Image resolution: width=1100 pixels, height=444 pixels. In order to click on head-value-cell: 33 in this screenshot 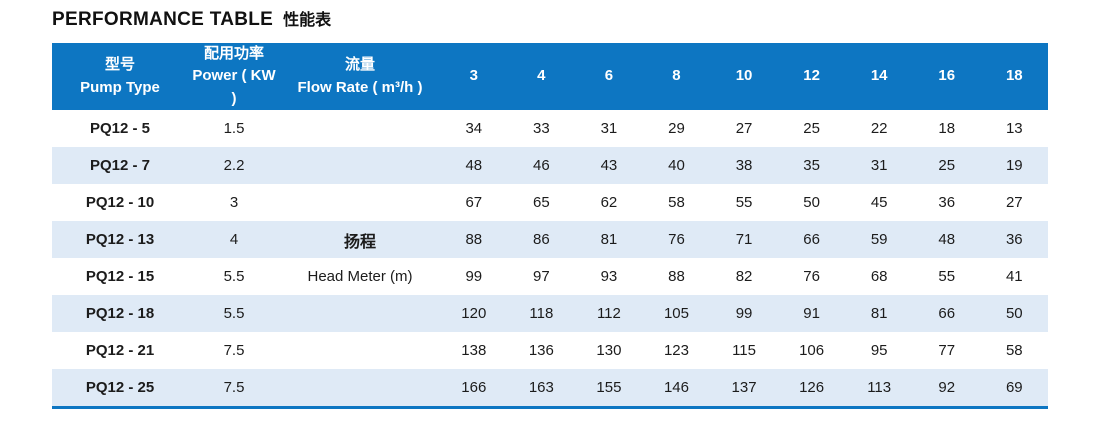, I will do `click(541, 128)`.